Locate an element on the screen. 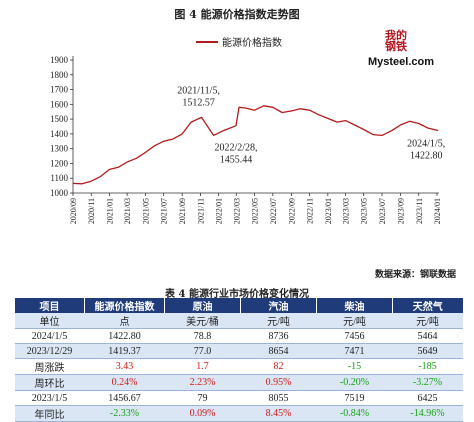 Image resolution: width=474 pixels, height=422 pixels. annotation-value: 1455.44 is located at coordinates (236, 160).